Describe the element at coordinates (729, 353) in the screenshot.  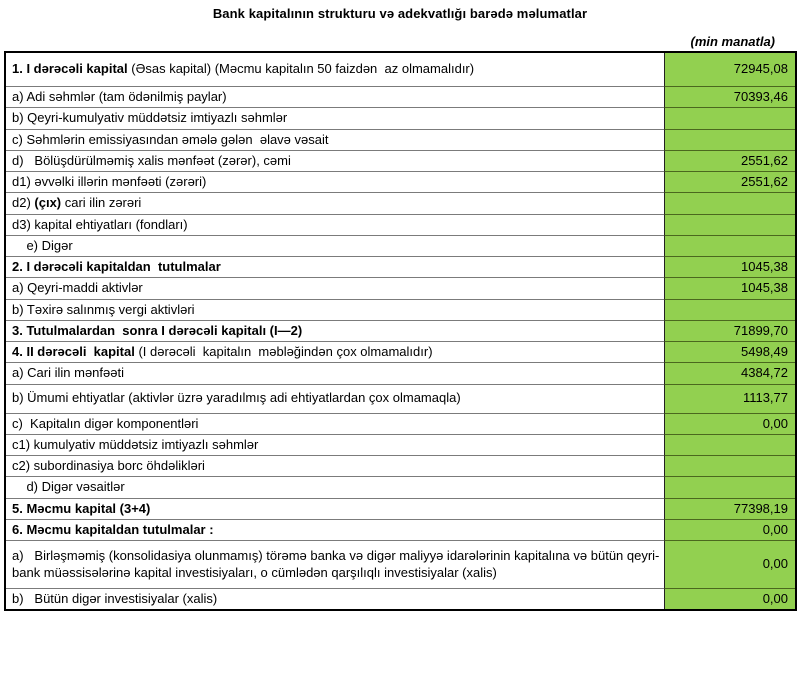
I see `row-value: 5498,49` at that location.